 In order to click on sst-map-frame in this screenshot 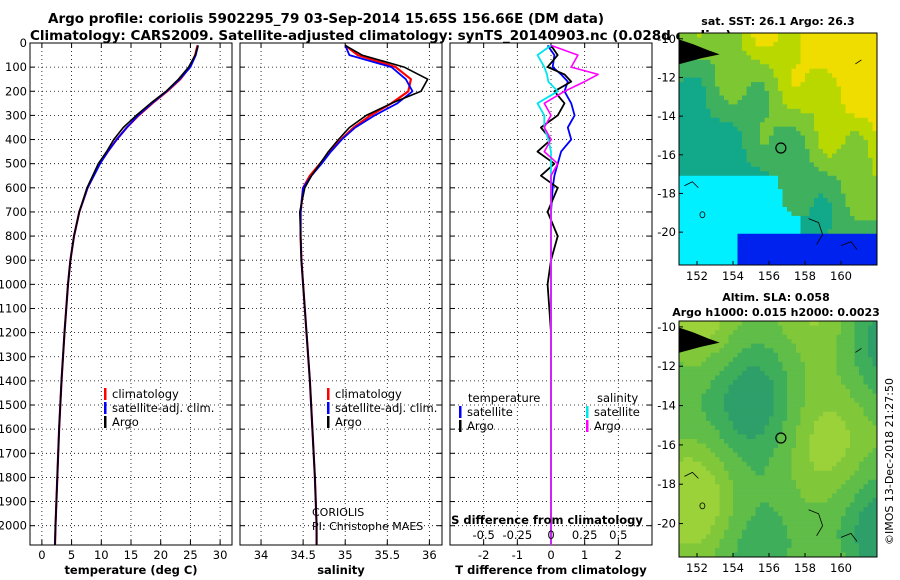, I will do `click(778, 149)`.